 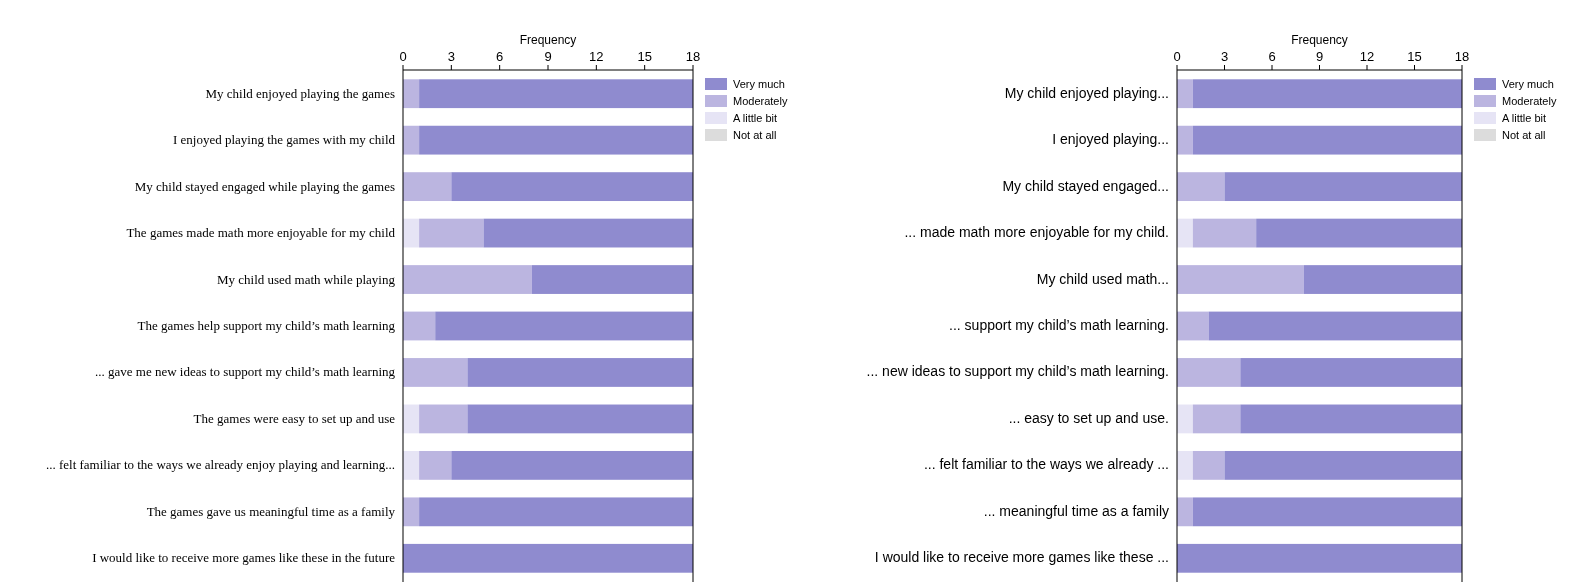 I want to click on y-tick-label: ... new ideas to support my child’s math learning., so click(x=1017, y=371).